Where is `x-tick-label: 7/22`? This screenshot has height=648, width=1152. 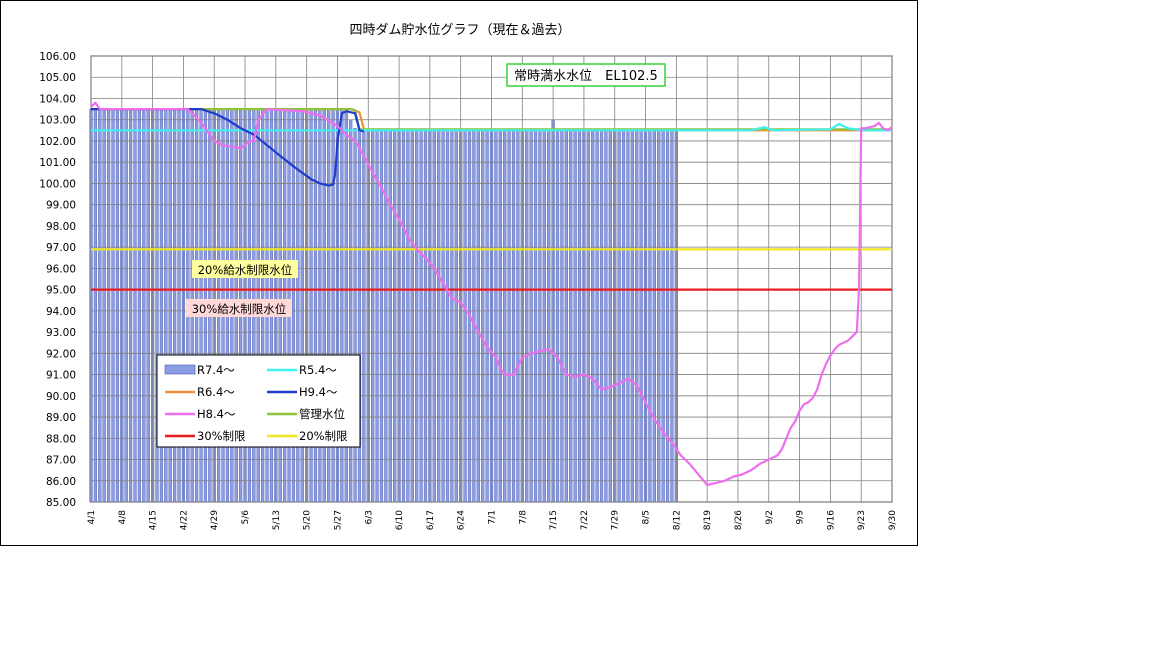
x-tick-label: 7/22 is located at coordinates (585, 520).